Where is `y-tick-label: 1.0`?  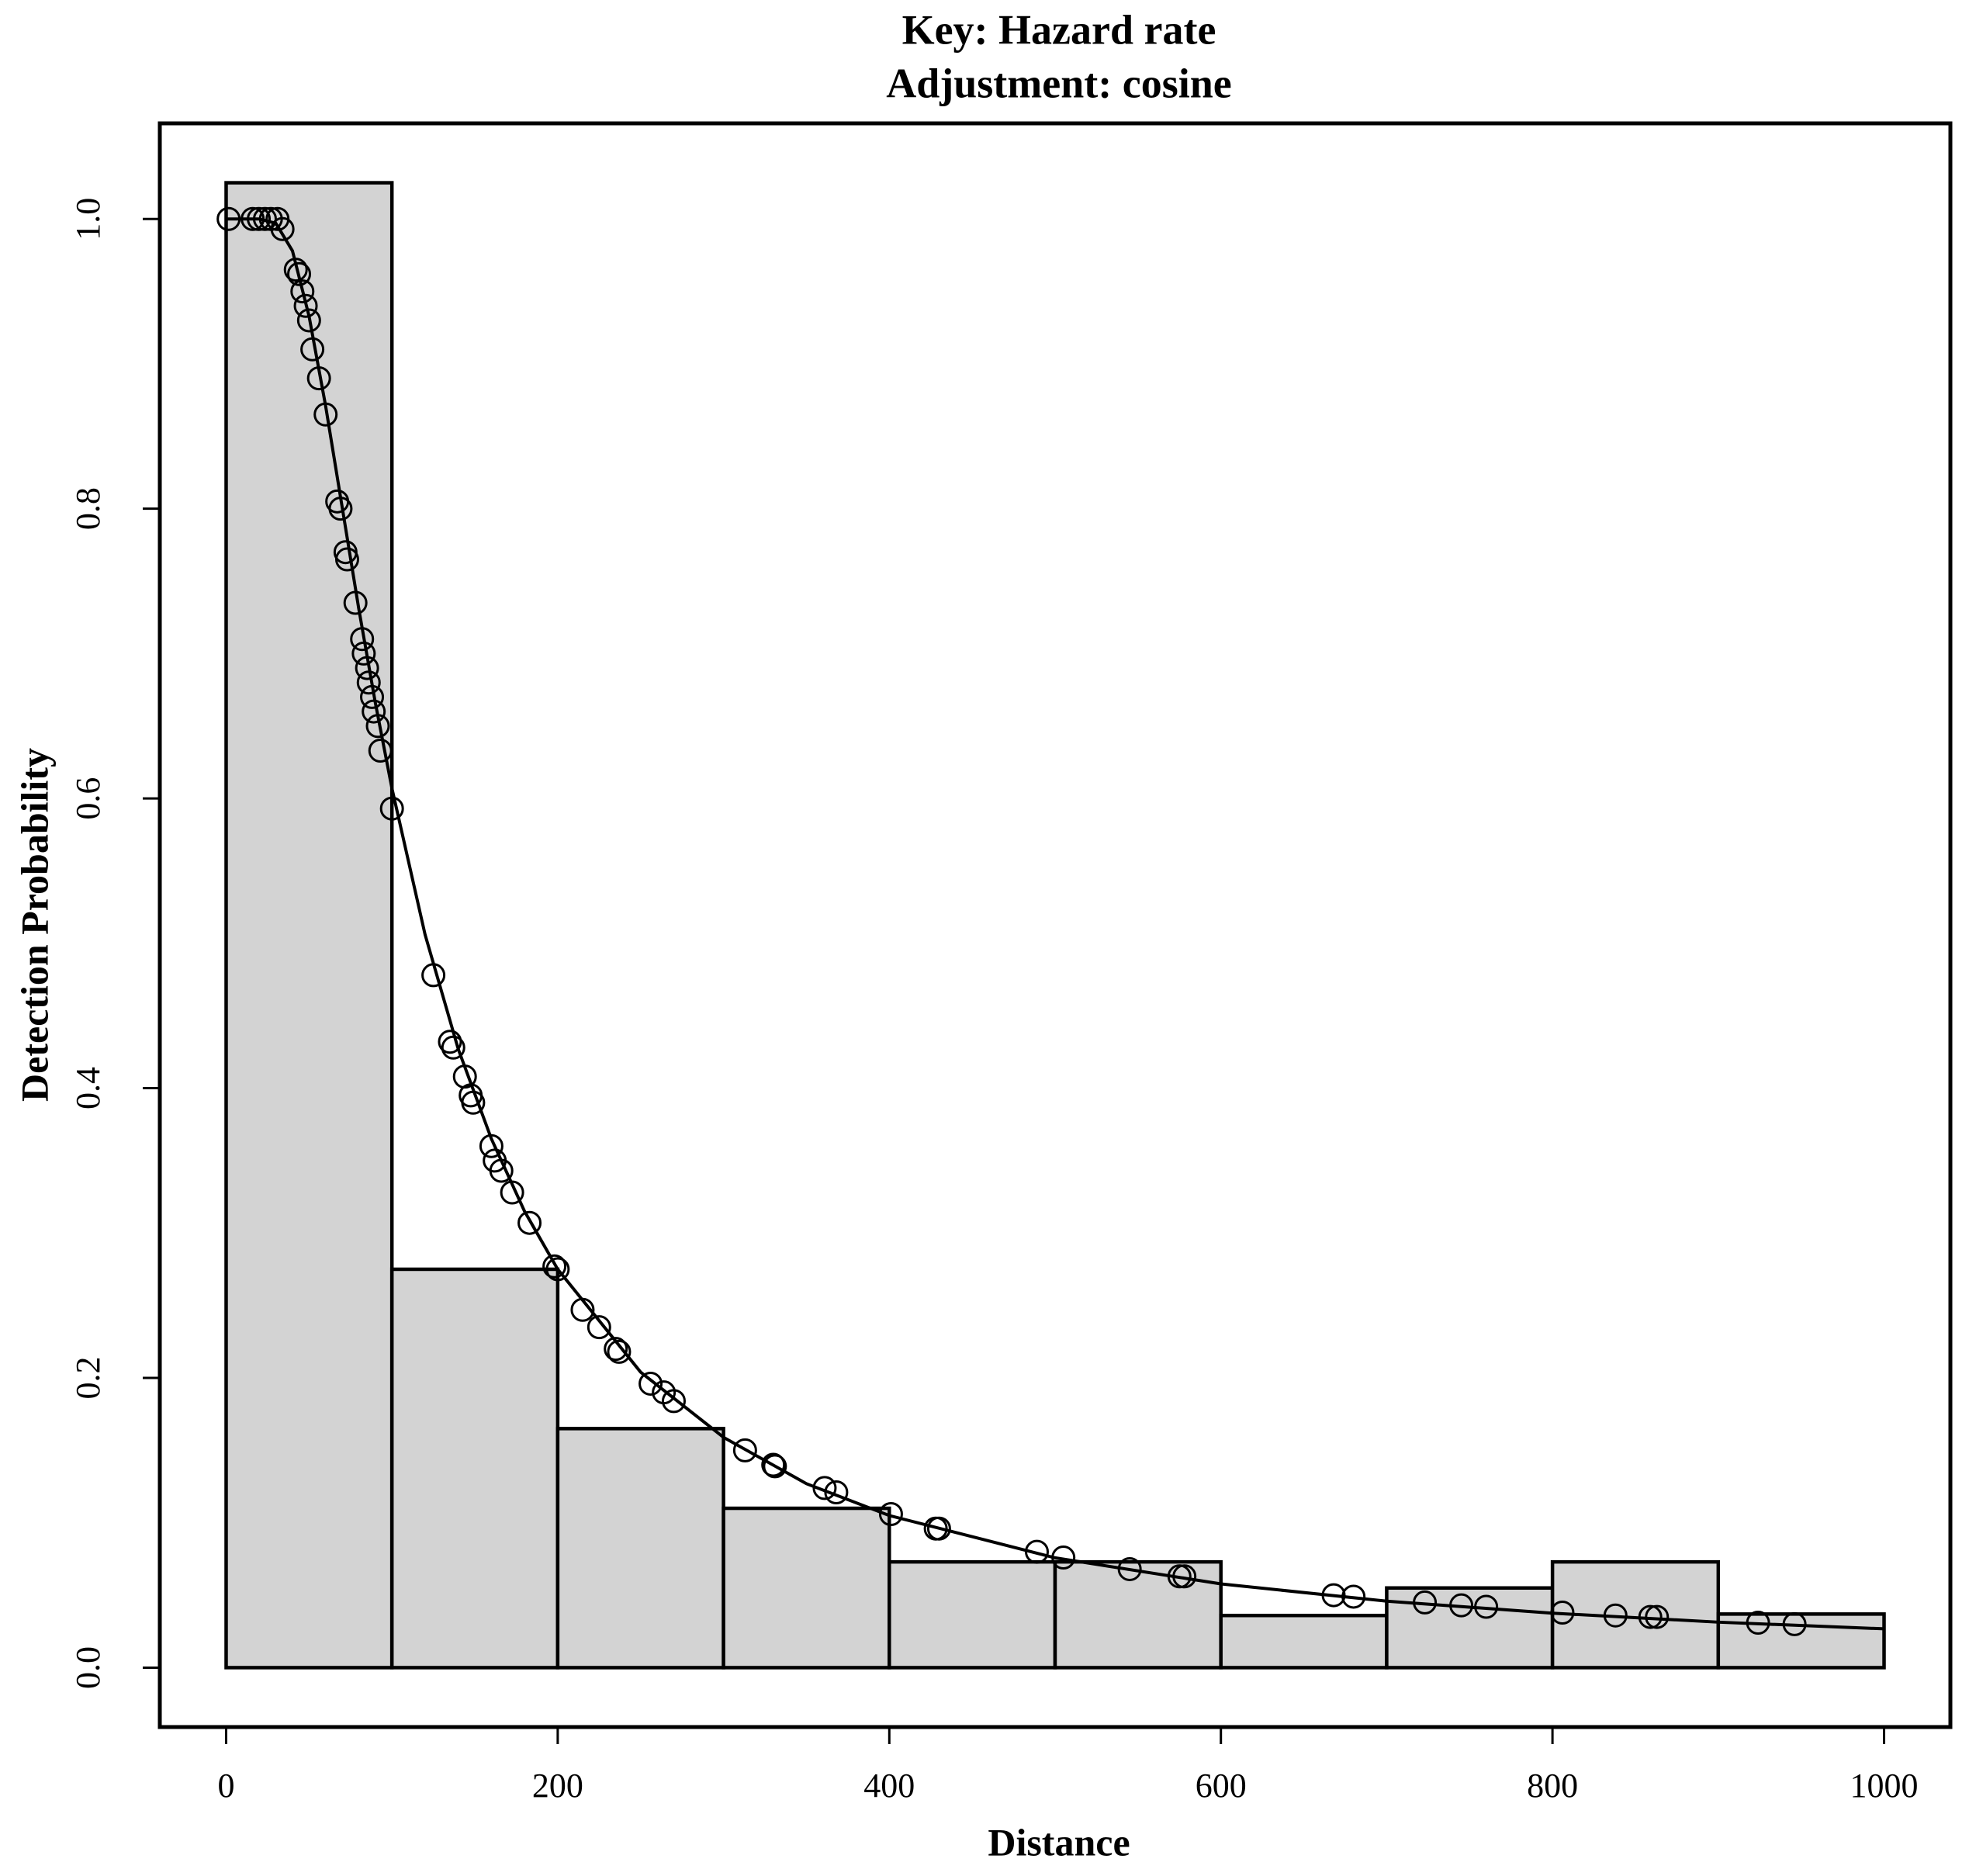 y-tick-label: 1.0 is located at coordinates (88, 219).